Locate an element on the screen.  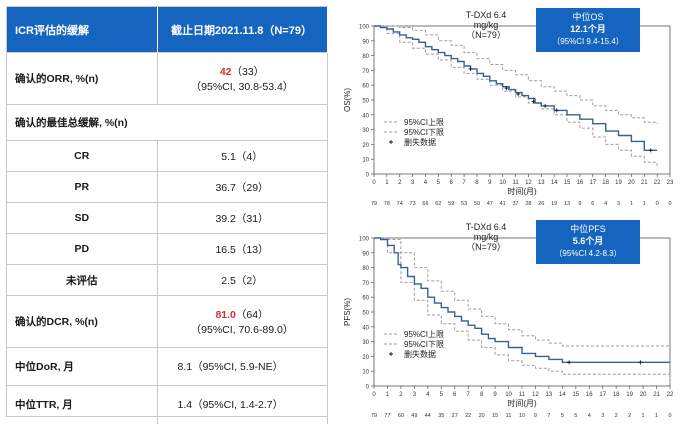
x-tick-label: 8 is located at coordinates (482, 395).